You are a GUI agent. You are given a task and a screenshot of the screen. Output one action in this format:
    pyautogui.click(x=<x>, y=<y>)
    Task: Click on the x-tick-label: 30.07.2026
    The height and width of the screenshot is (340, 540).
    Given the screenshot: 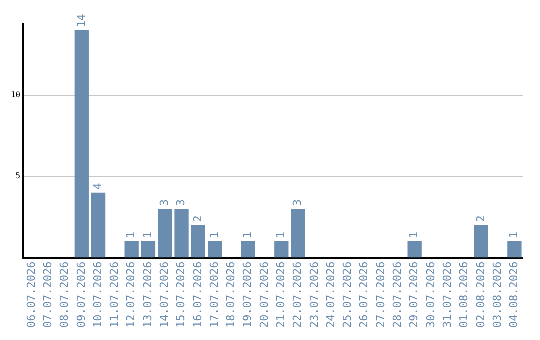 What is the action you would take?
    pyautogui.click(x=431, y=295)
    